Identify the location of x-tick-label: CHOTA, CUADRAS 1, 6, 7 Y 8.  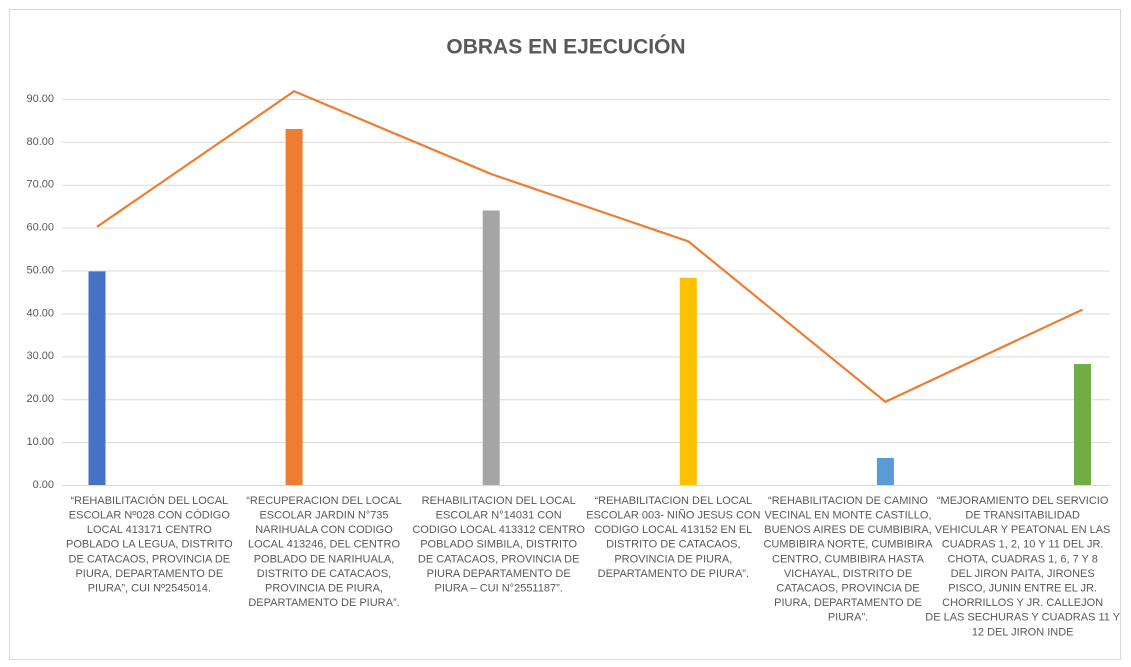
(1022, 559).